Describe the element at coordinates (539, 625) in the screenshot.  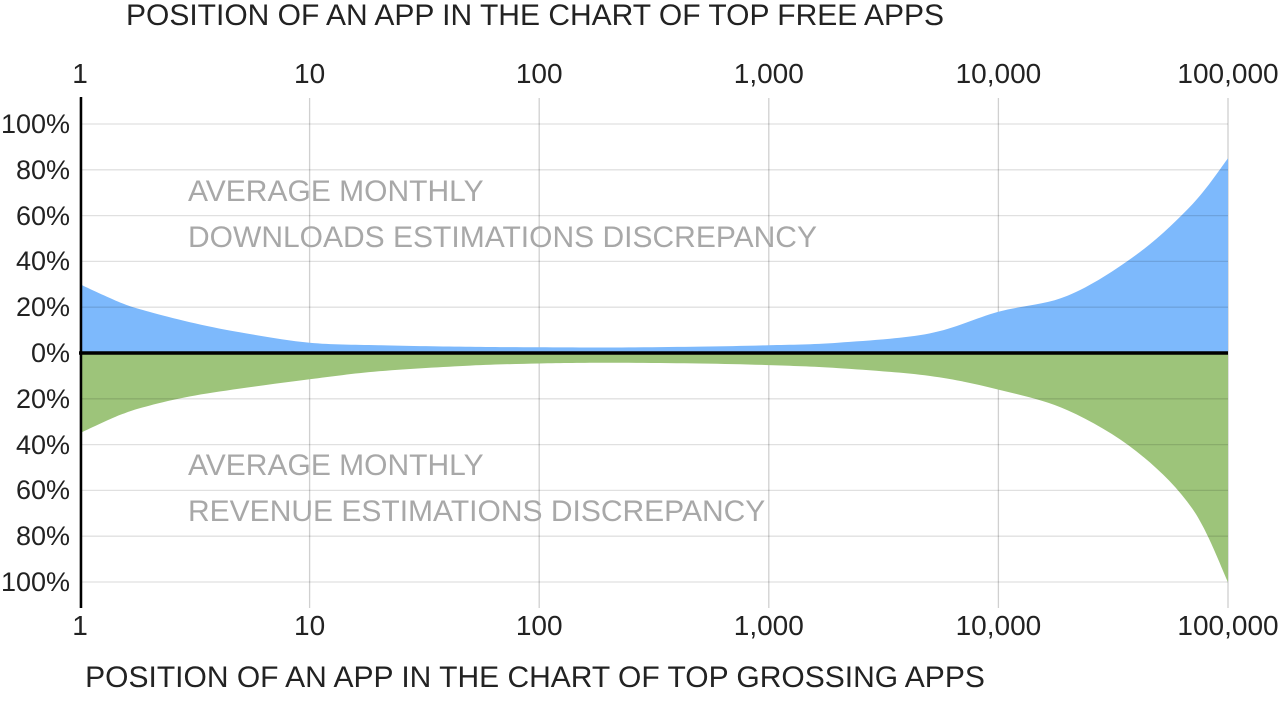
I see `bottom-axis-tick-label: 100` at that location.